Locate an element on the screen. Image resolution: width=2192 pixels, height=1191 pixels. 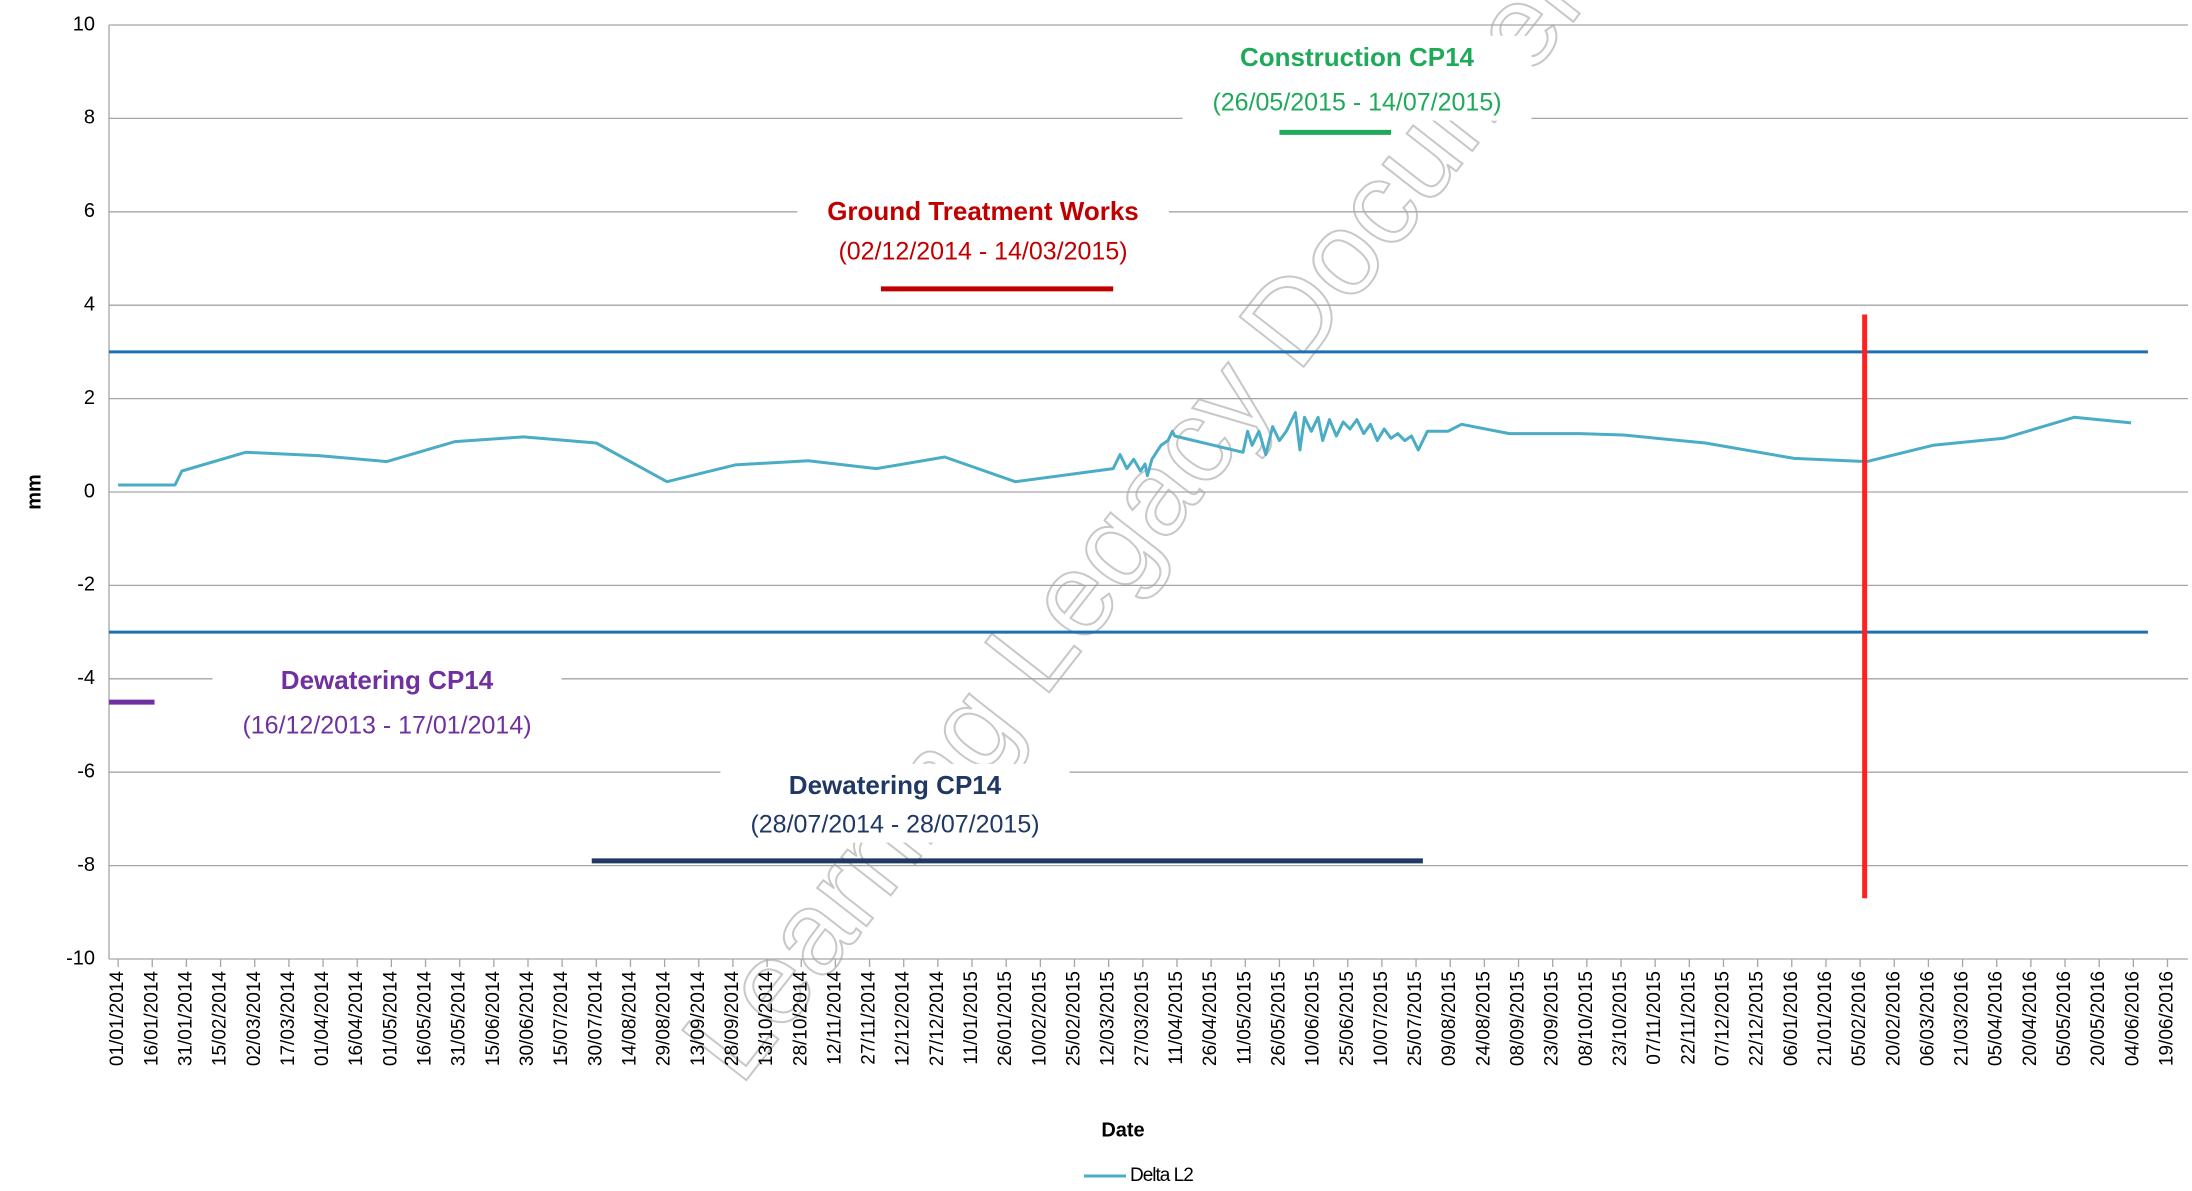
x-tick-label: 29/08/2014 is located at coordinates (664, 1019).